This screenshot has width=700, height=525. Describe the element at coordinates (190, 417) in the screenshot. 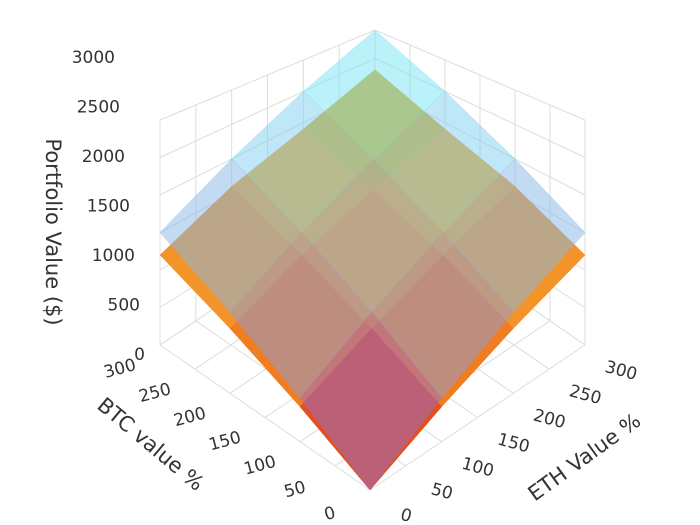

I see `x-tick-label: 200` at that location.